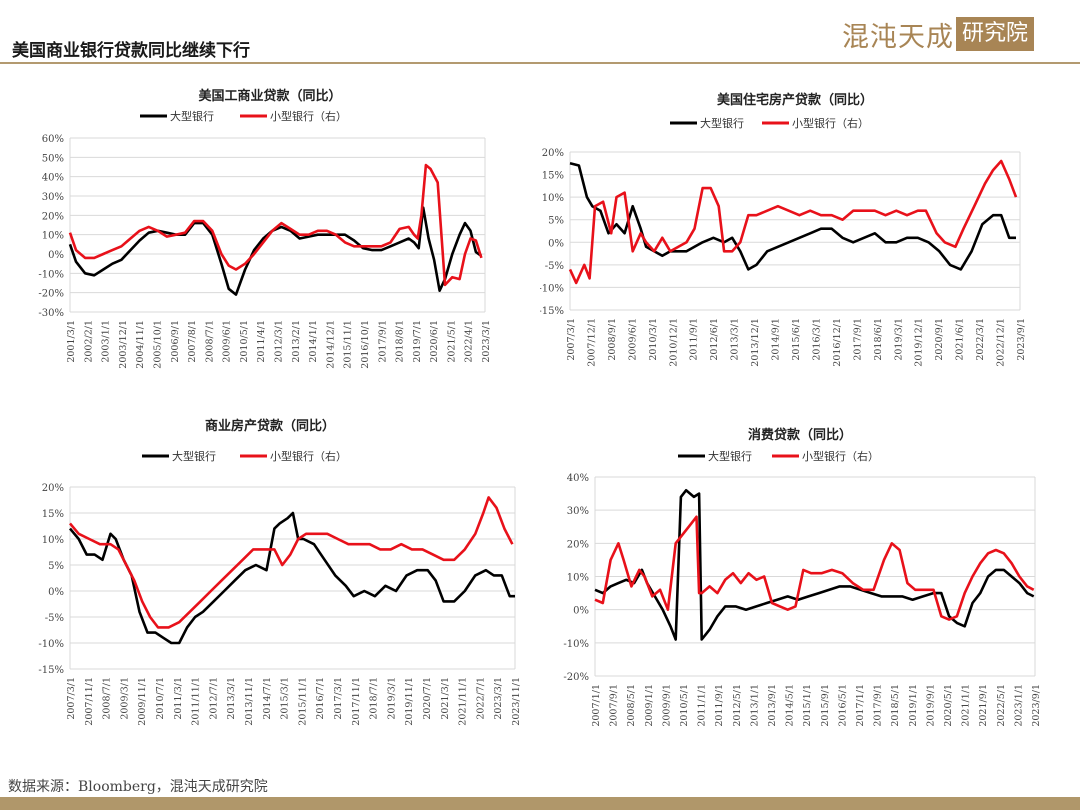  I want to click on x-tick-label: 2017/3/1, so click(338, 698).